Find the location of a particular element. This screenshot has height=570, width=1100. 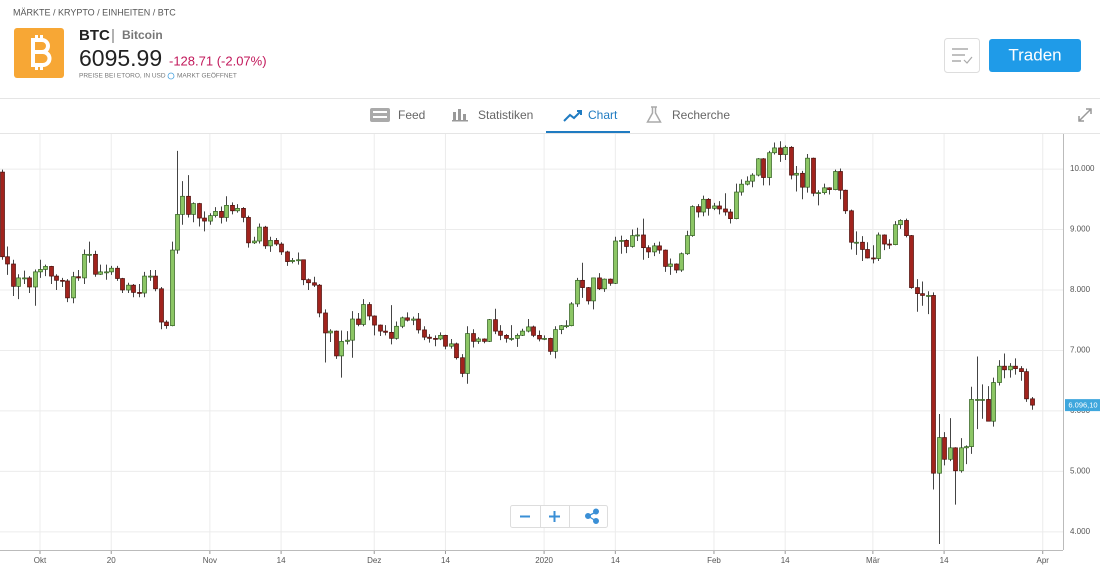

active-tab-underline is located at coordinates (588, 132).